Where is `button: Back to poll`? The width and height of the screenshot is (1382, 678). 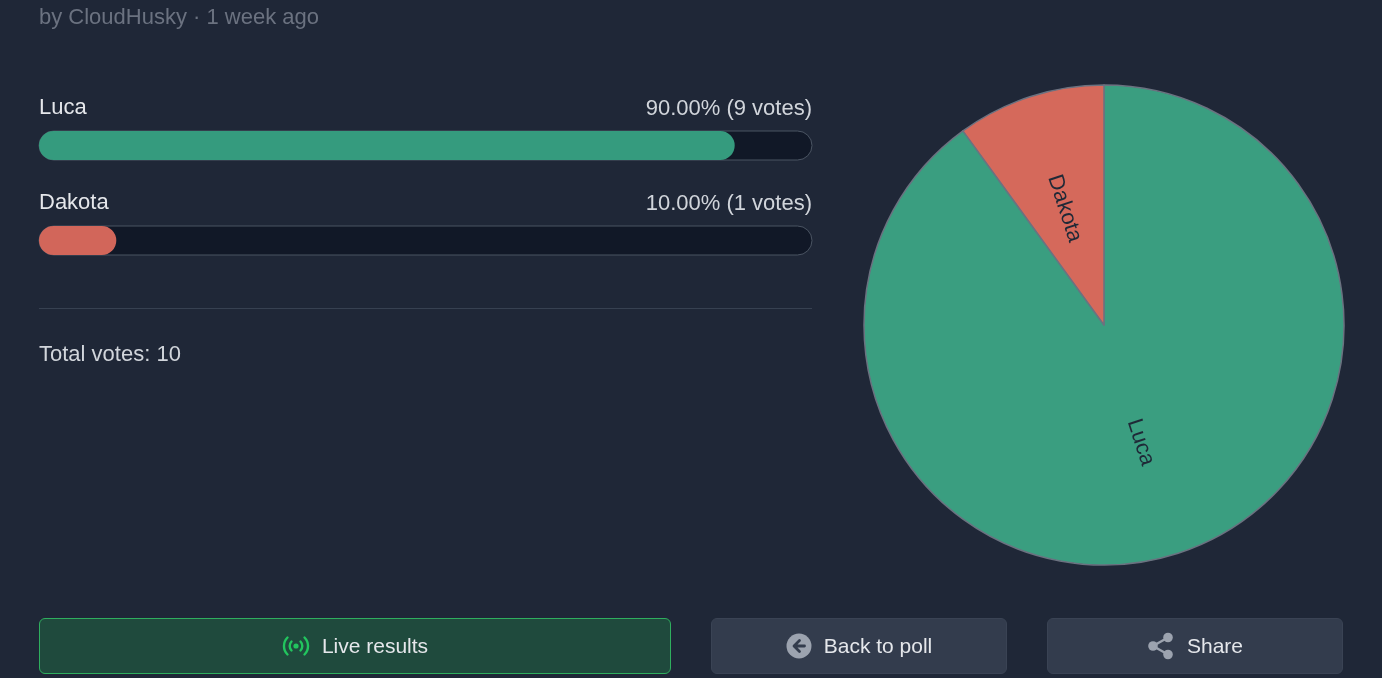 button: Back to poll is located at coordinates (859, 646).